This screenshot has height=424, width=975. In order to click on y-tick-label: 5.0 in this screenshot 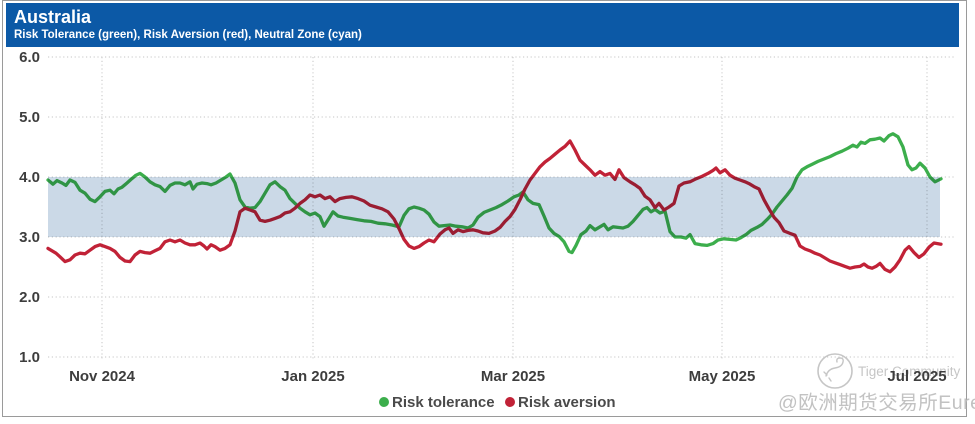, I will do `click(29, 117)`.